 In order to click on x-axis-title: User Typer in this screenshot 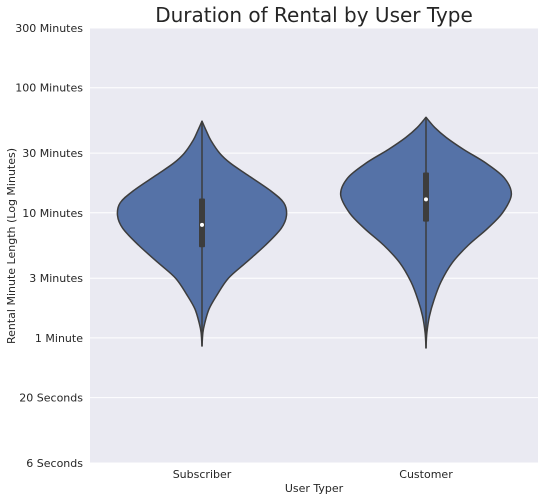, I will do `click(314, 488)`.